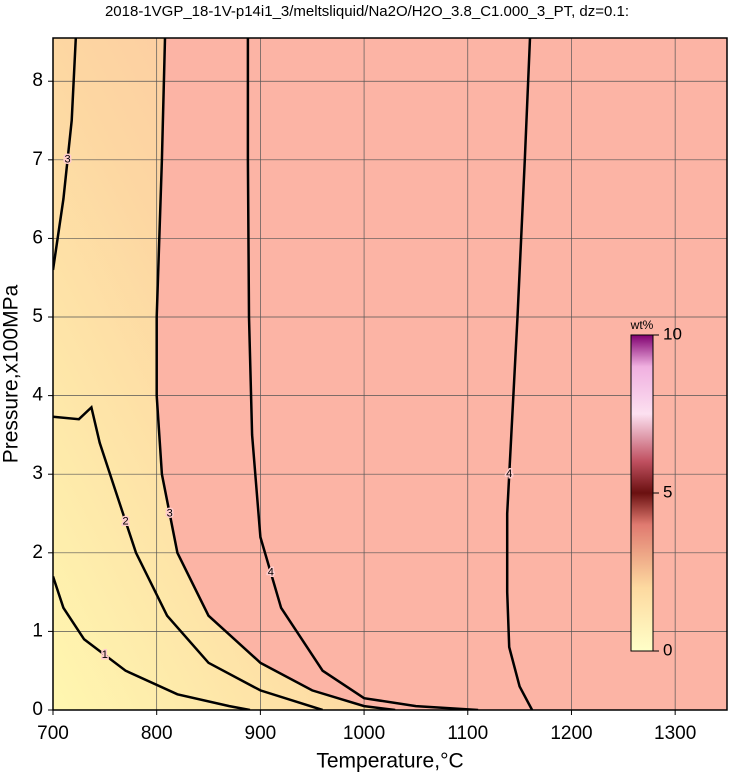 This screenshot has width=734, height=776. What do you see at coordinates (157, 733) in the screenshot?
I see `x-tick-label: 800` at bounding box center [157, 733].